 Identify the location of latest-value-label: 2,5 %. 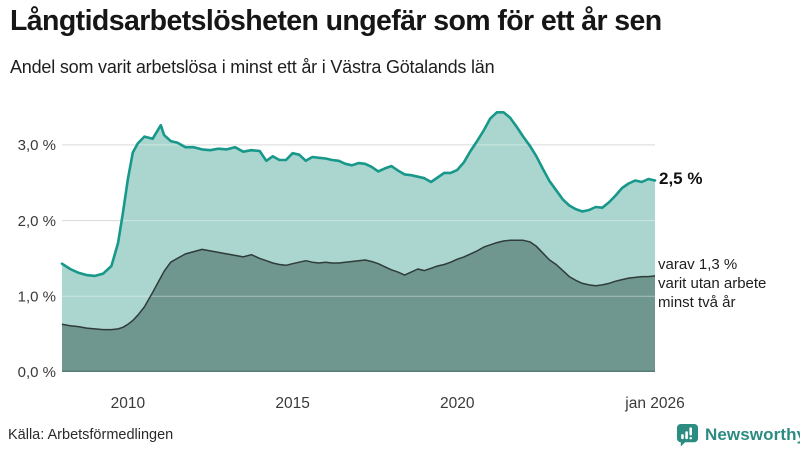
(681, 178).